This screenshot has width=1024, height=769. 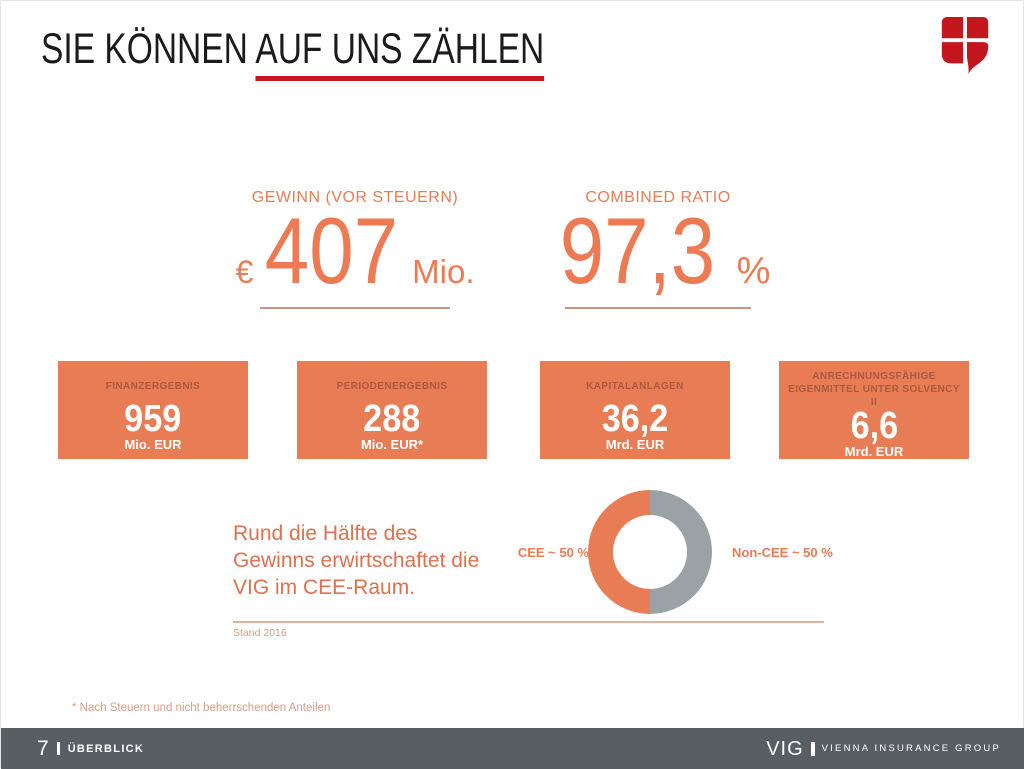 I want to click on section-divider, so click(x=528, y=622).